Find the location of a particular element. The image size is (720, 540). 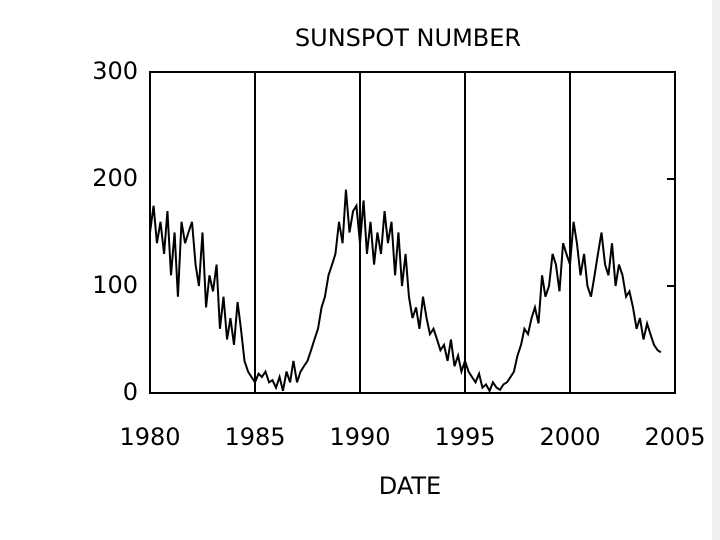

x-tick-label: 2000 is located at coordinates (569, 437).